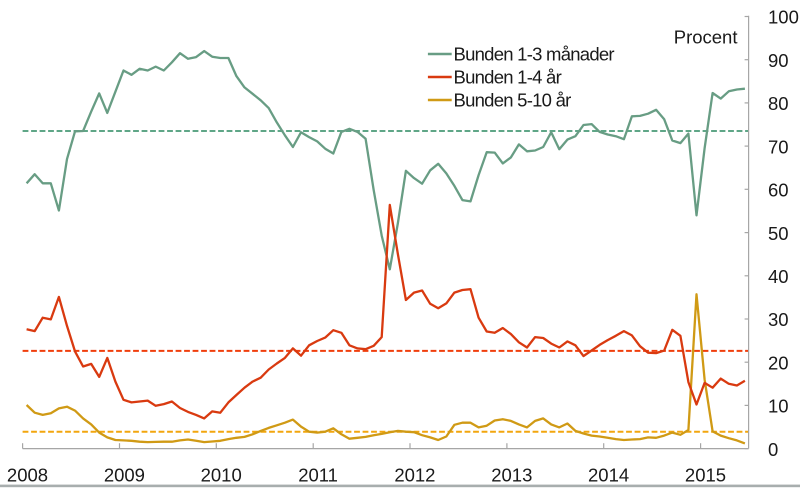 The height and width of the screenshot is (488, 800). Describe the element at coordinates (706, 37) in the screenshot. I see `svg-text: Procent` at that location.